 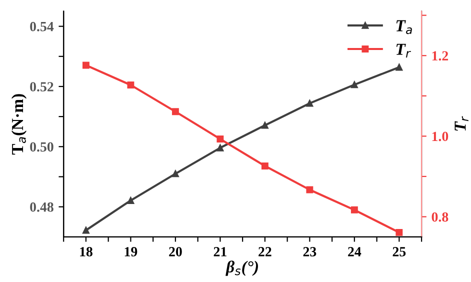 I want to click on x-tick-label: 23, so click(x=309, y=251).